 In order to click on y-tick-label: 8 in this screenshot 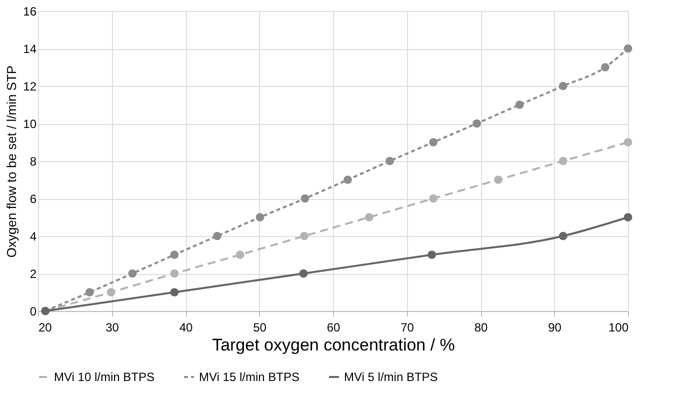, I will do `click(33, 161)`.